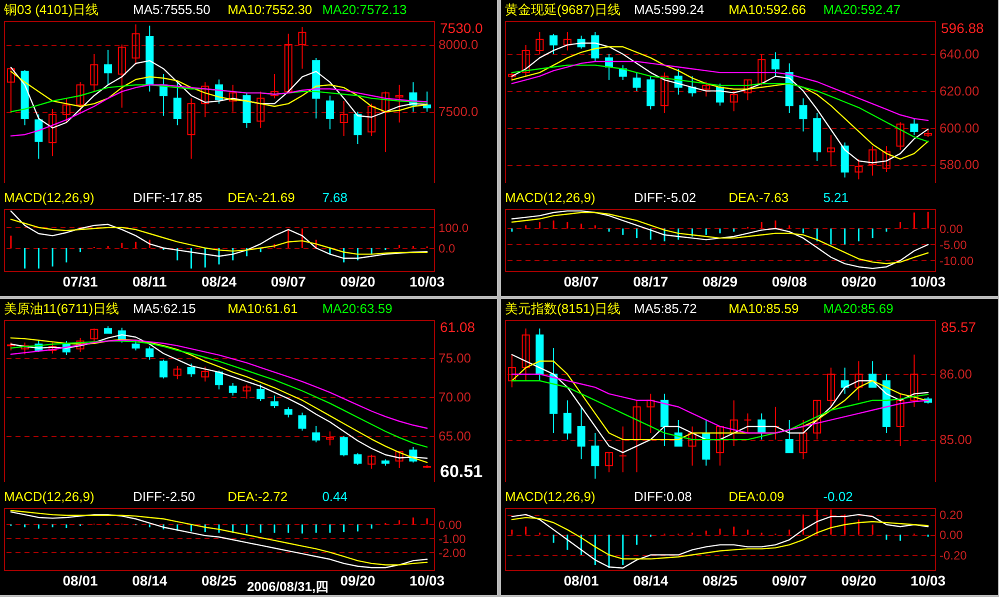  What do you see at coordinates (858, 308) in the screenshot?
I see `text: MA20:85.69` at bounding box center [858, 308].